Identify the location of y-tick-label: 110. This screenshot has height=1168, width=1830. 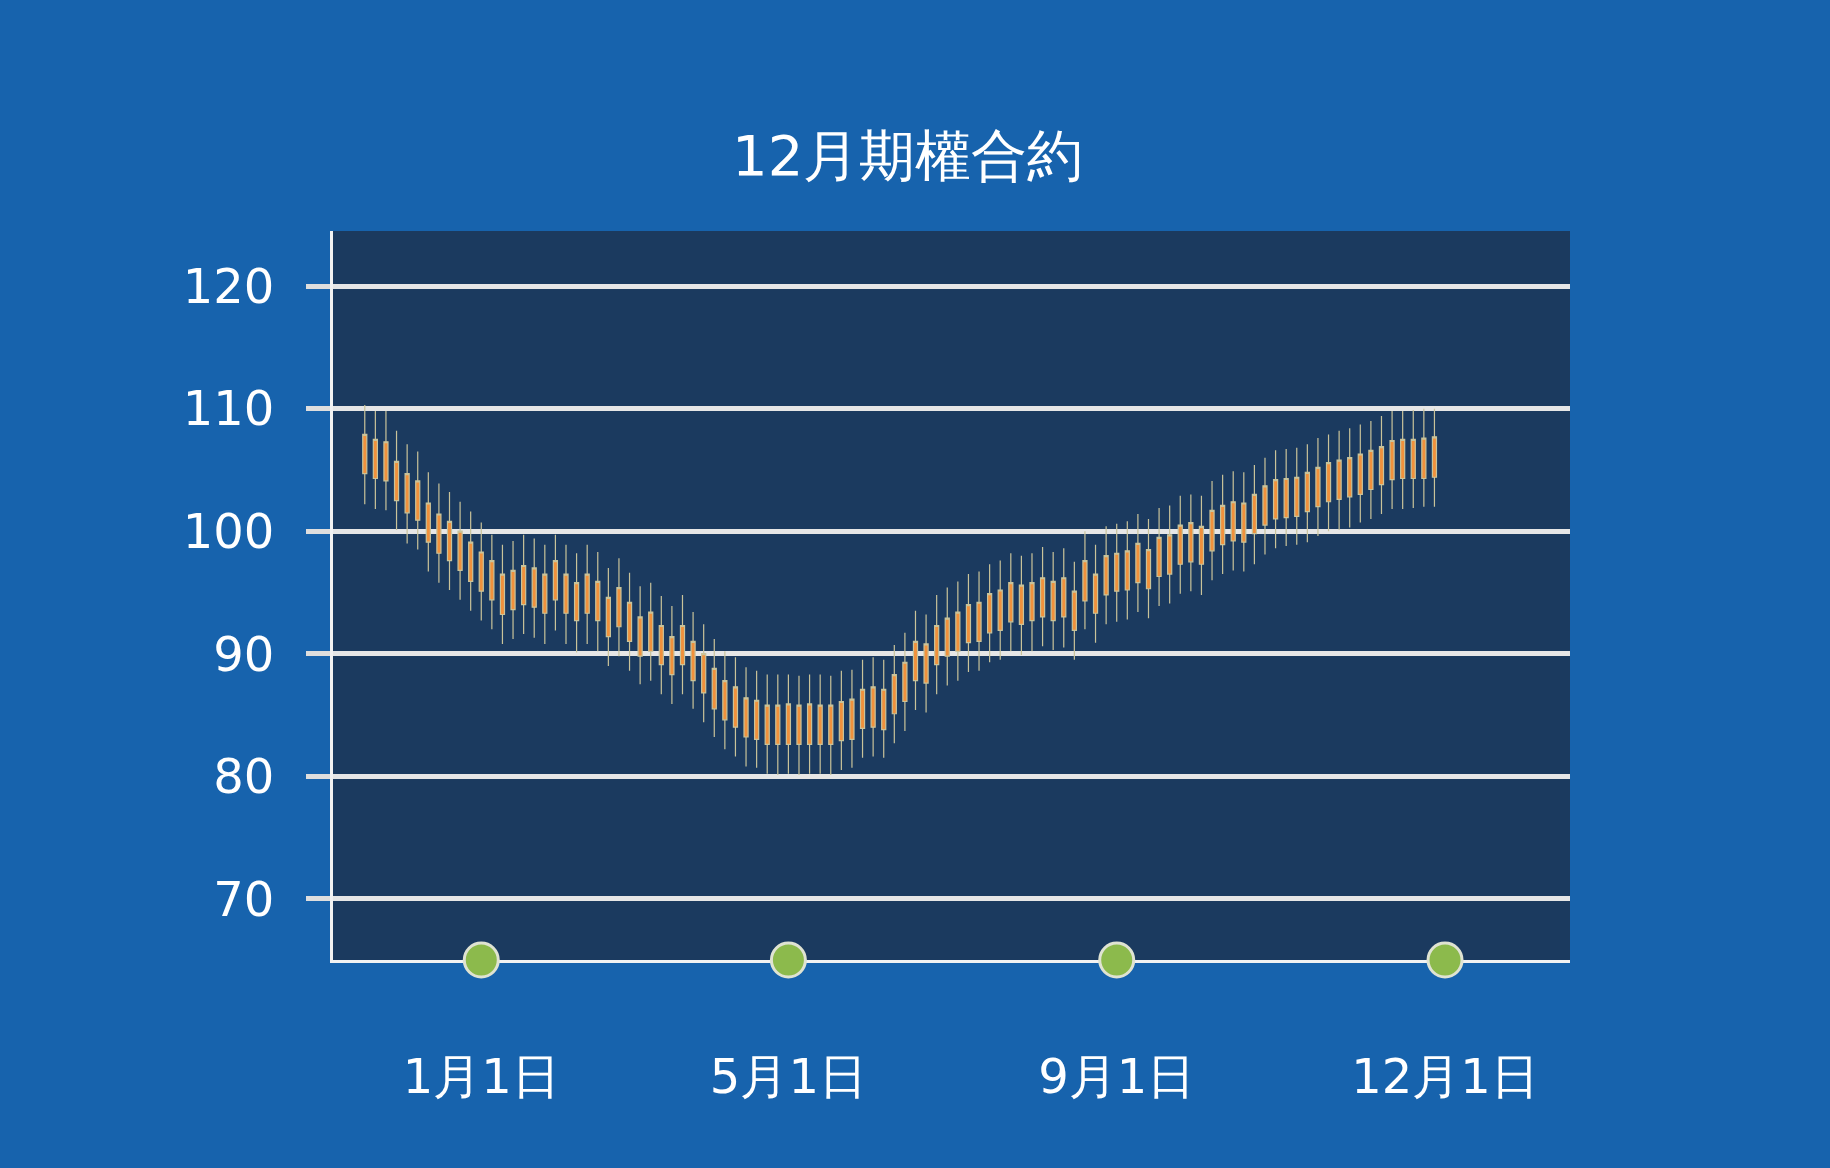
(228, 408).